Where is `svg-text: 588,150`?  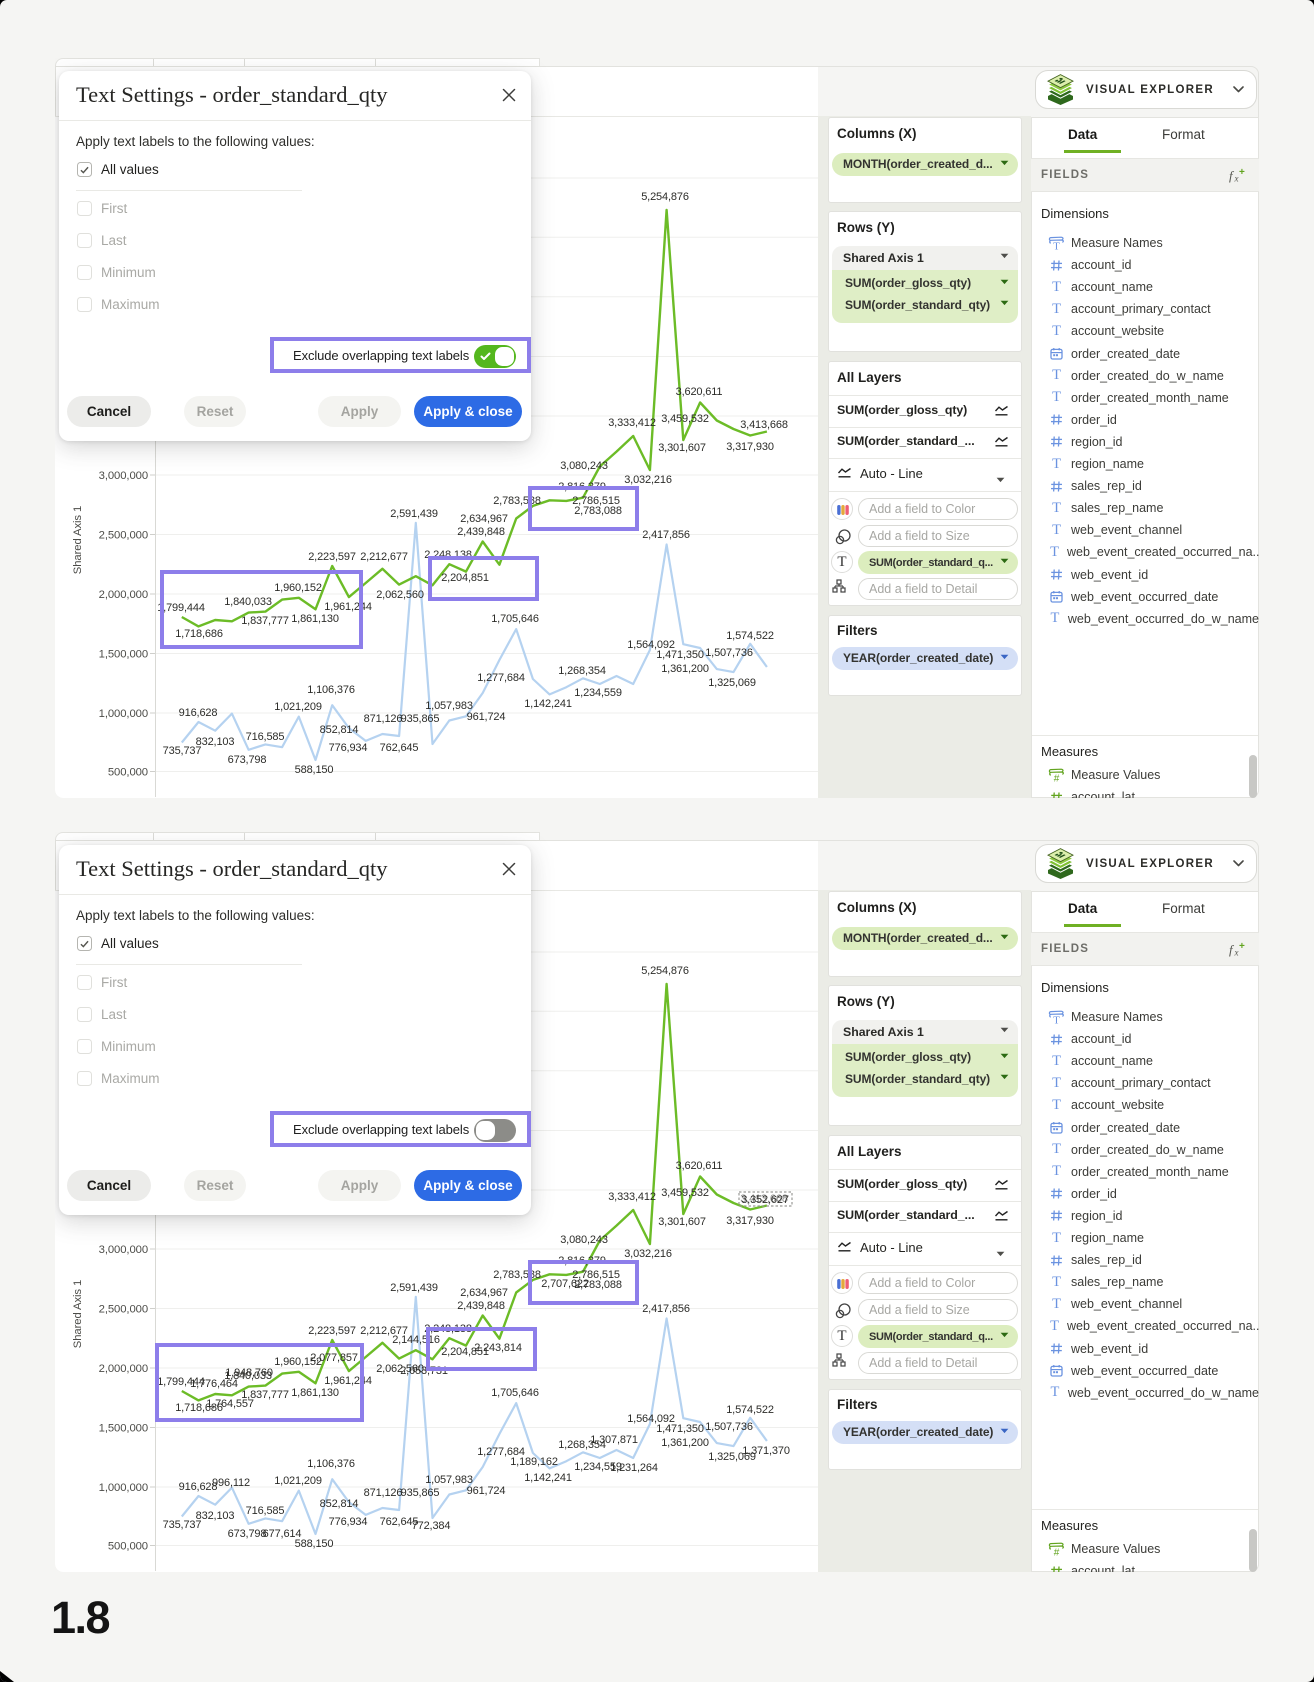 svg-text: 588,150 is located at coordinates (314, 1544).